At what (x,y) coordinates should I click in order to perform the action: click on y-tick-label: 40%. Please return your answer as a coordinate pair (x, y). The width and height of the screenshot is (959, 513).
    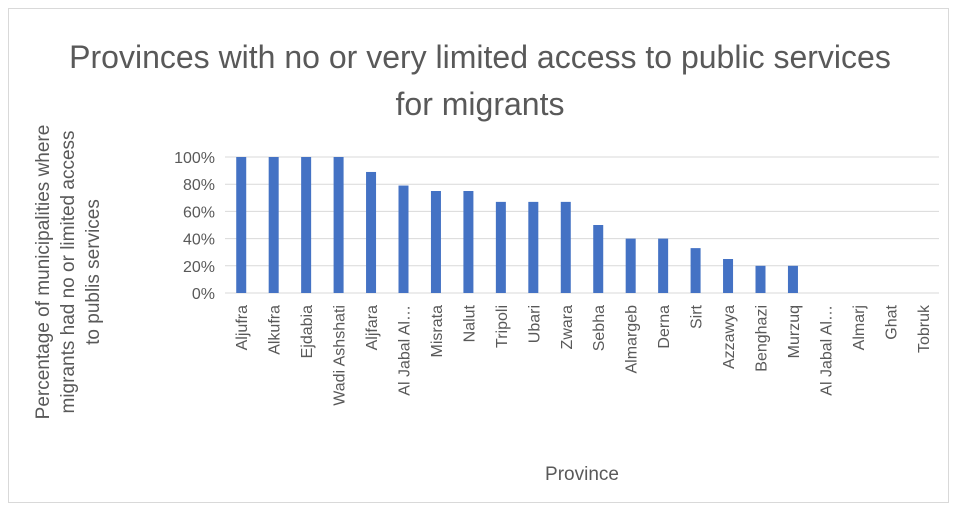
    Looking at the image, I should click on (199, 240).